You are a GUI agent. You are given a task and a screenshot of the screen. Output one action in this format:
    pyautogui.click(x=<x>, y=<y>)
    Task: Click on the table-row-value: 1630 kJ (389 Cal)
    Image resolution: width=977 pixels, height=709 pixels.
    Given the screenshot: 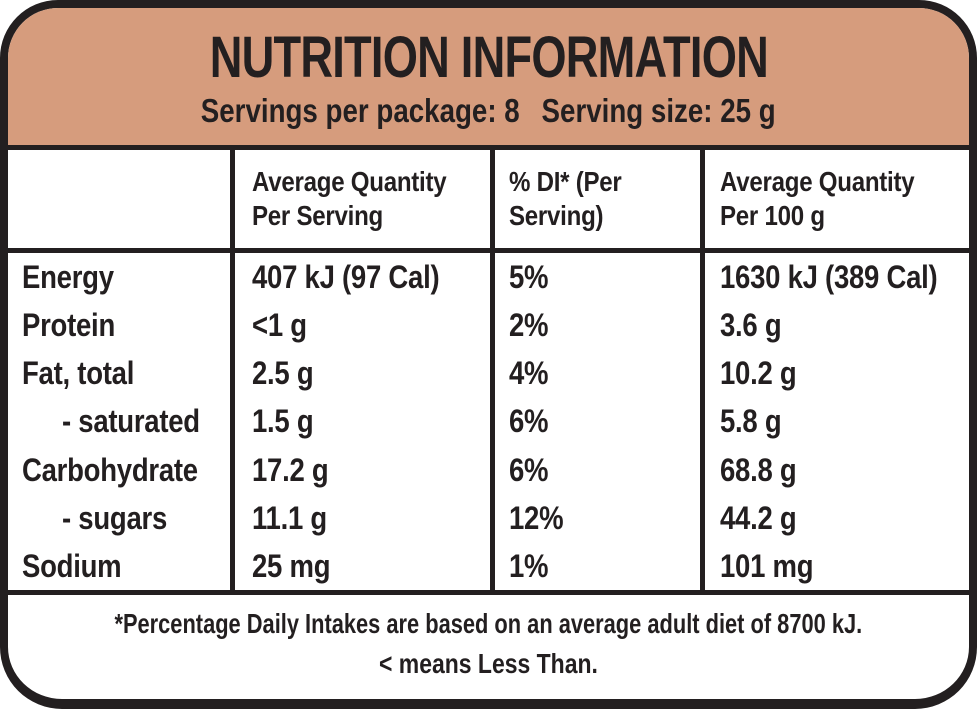 What is the action you would take?
    pyautogui.click(x=837, y=277)
    